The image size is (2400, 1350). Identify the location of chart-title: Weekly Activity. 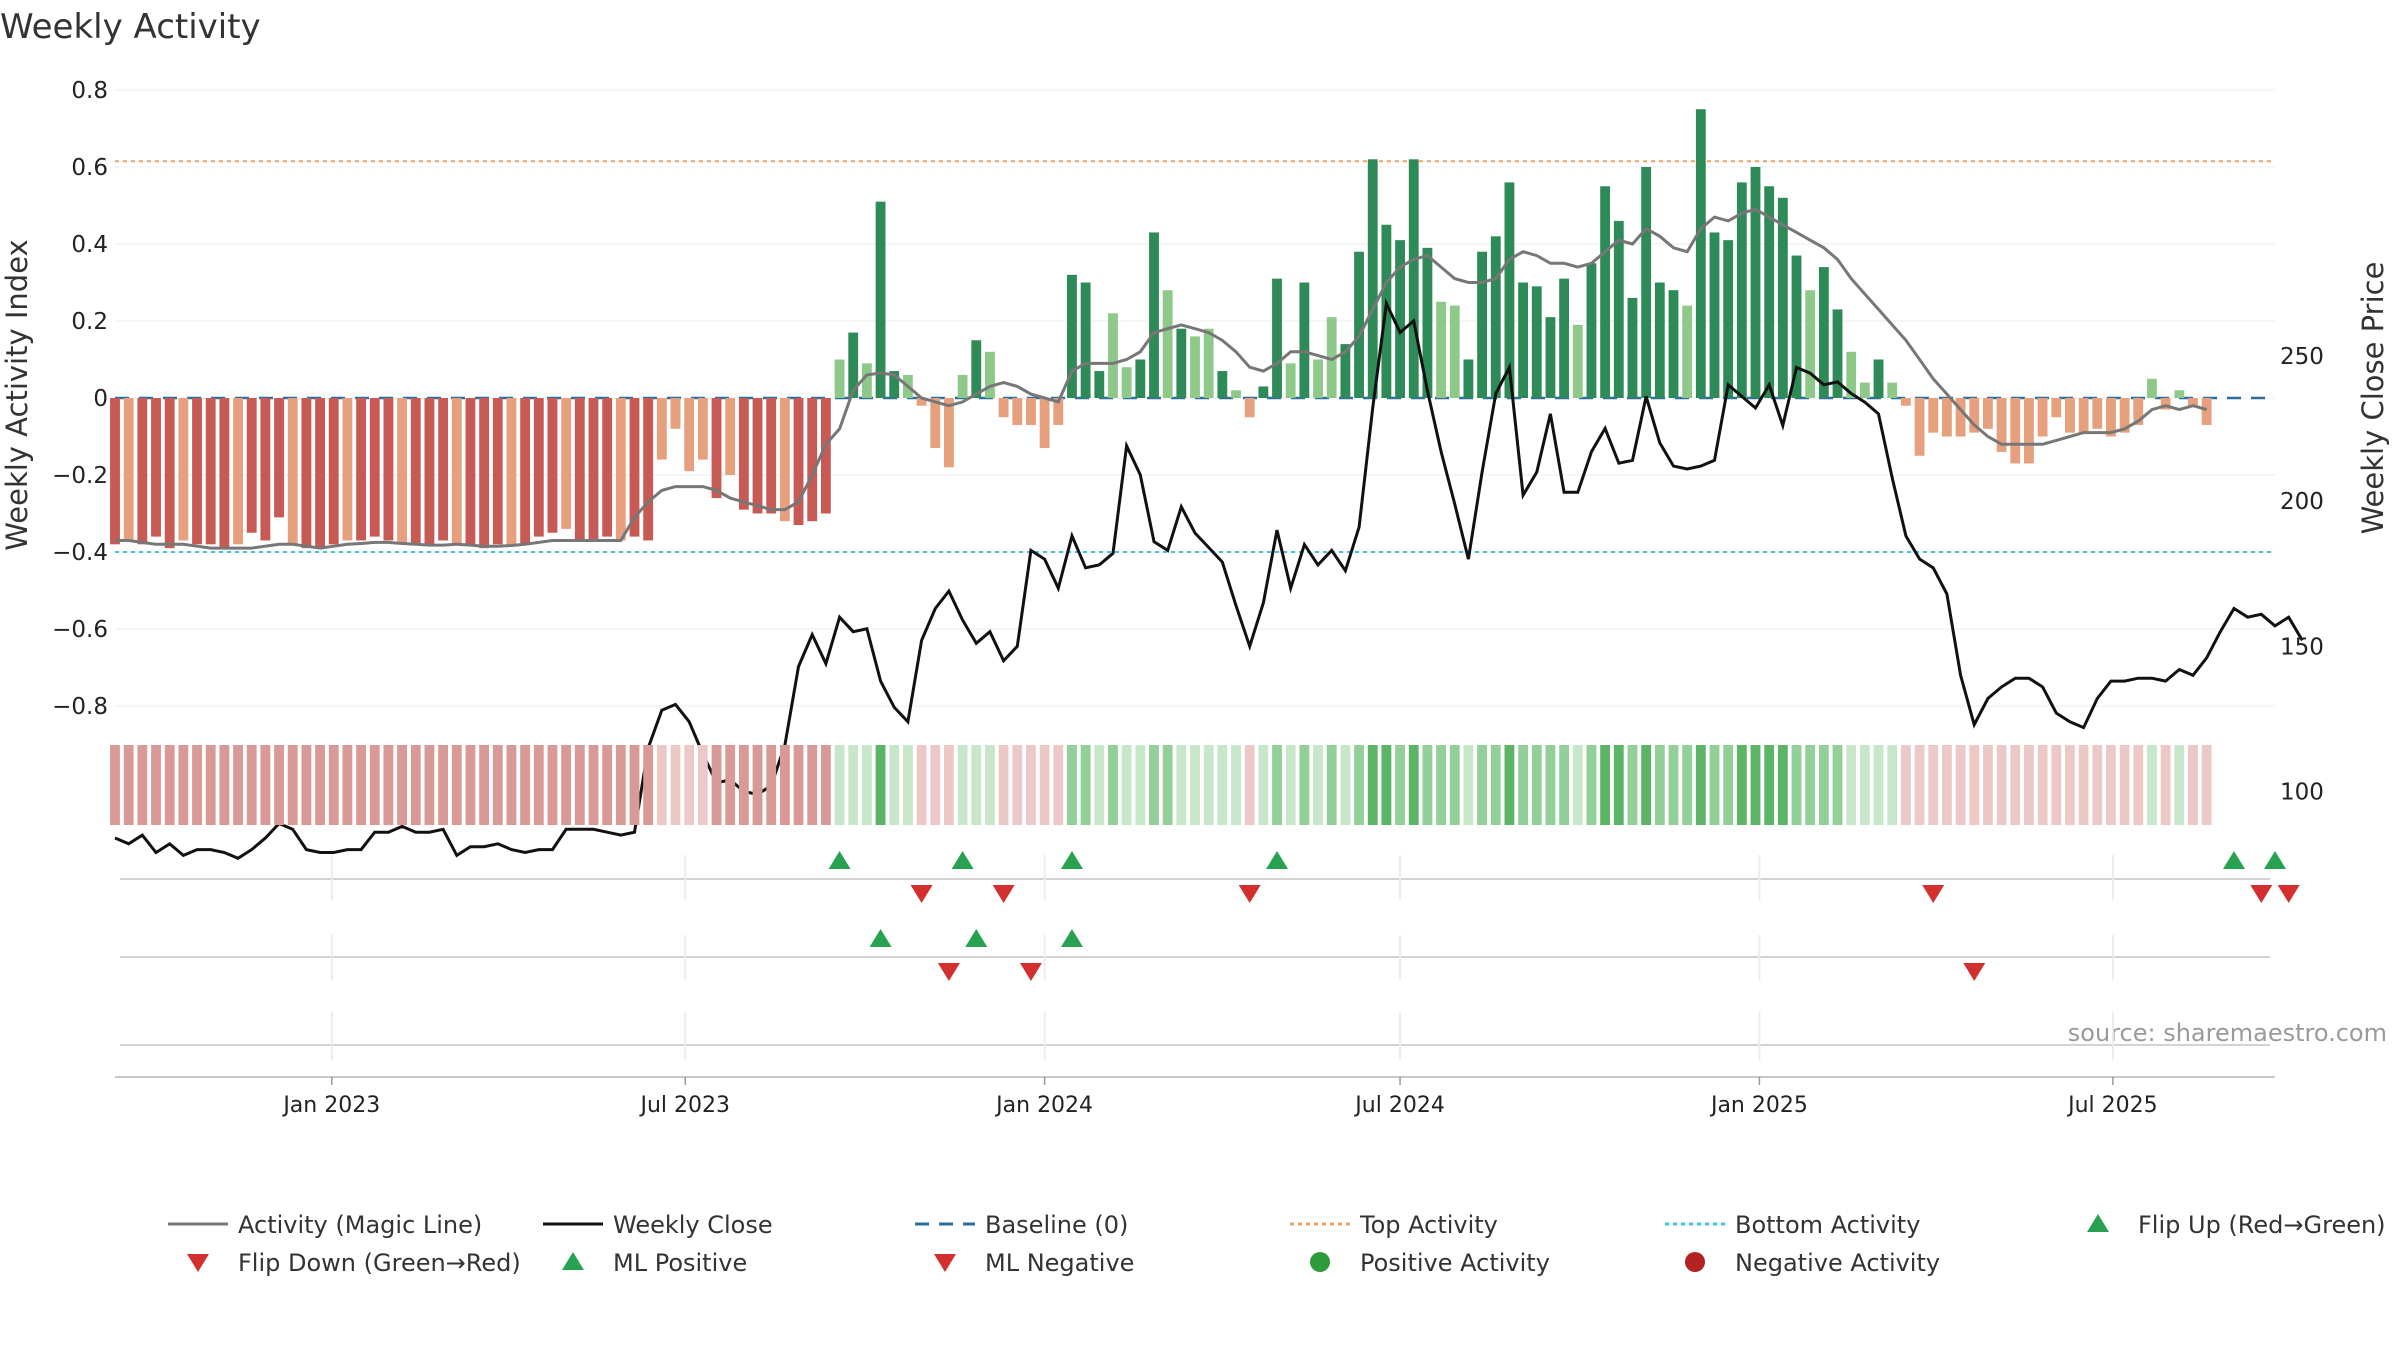
(130, 27).